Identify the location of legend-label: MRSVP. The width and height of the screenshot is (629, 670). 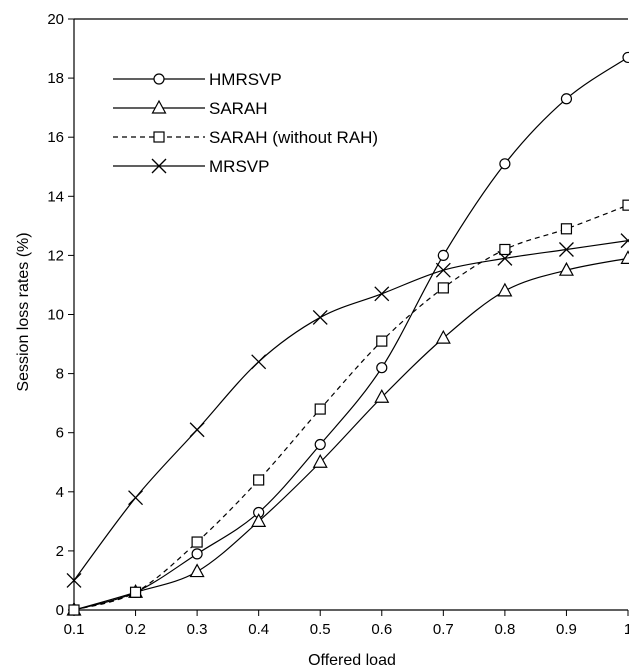
(239, 166).